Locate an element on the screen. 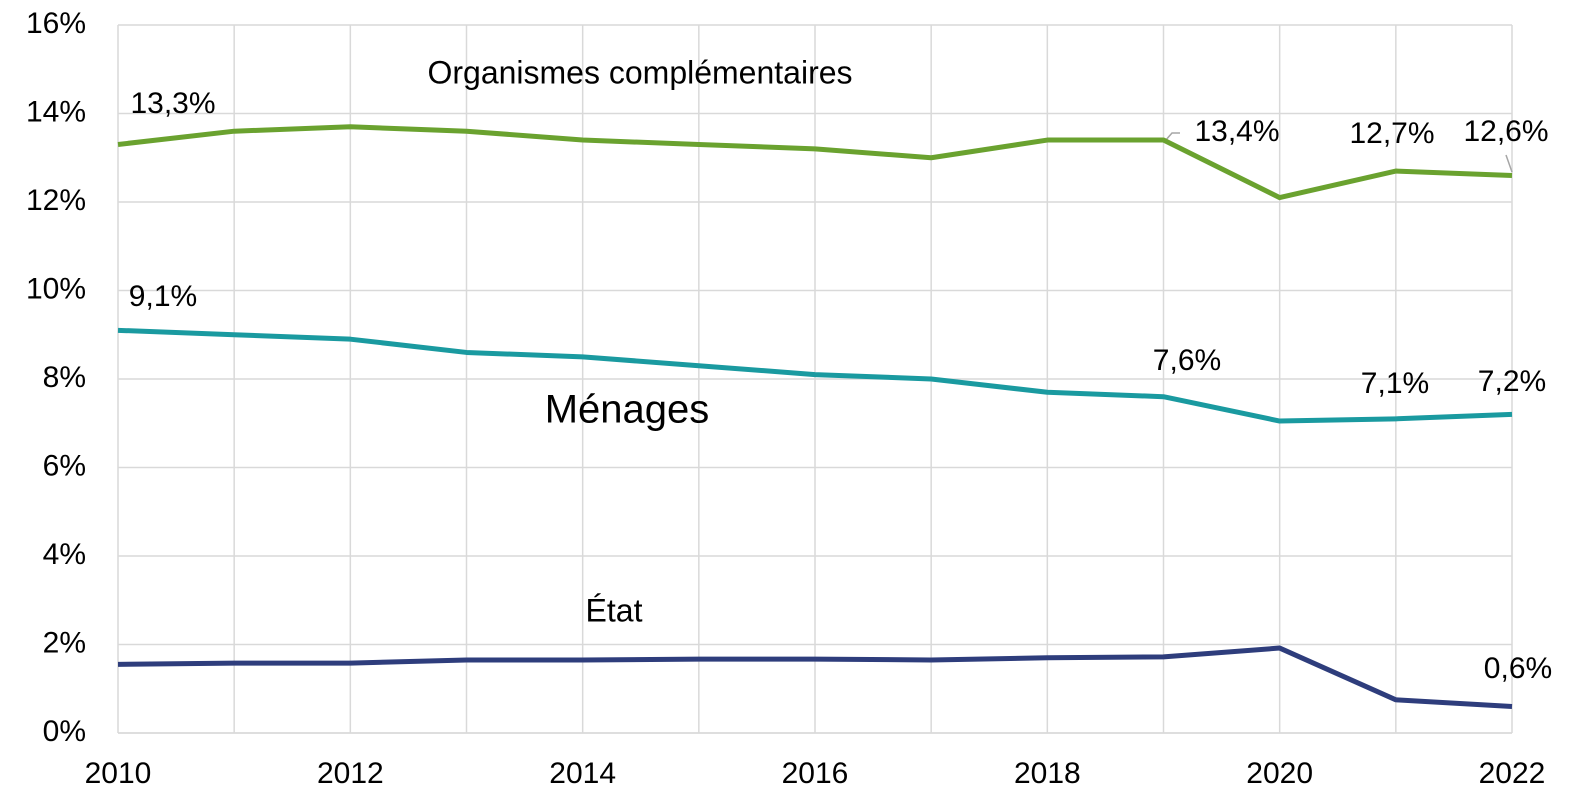 Image resolution: width=1596 pixels, height=807 pixels. y-tick-label: 12% is located at coordinates (56, 200).